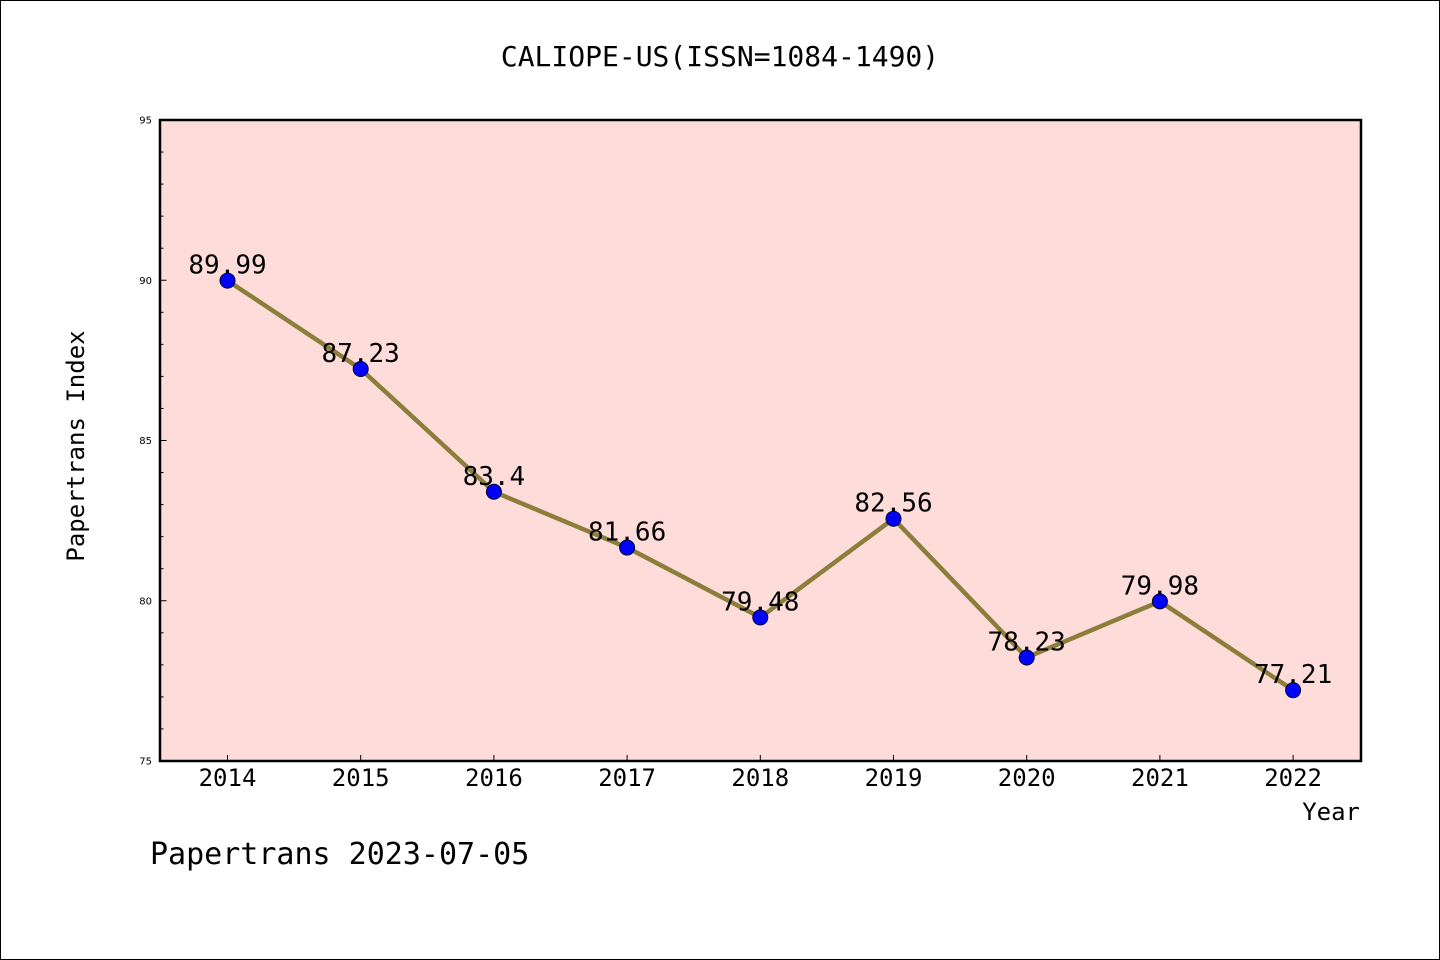 The image size is (1440, 960). Describe the element at coordinates (361, 778) in the screenshot. I see `x-tick-label: 2015` at that location.